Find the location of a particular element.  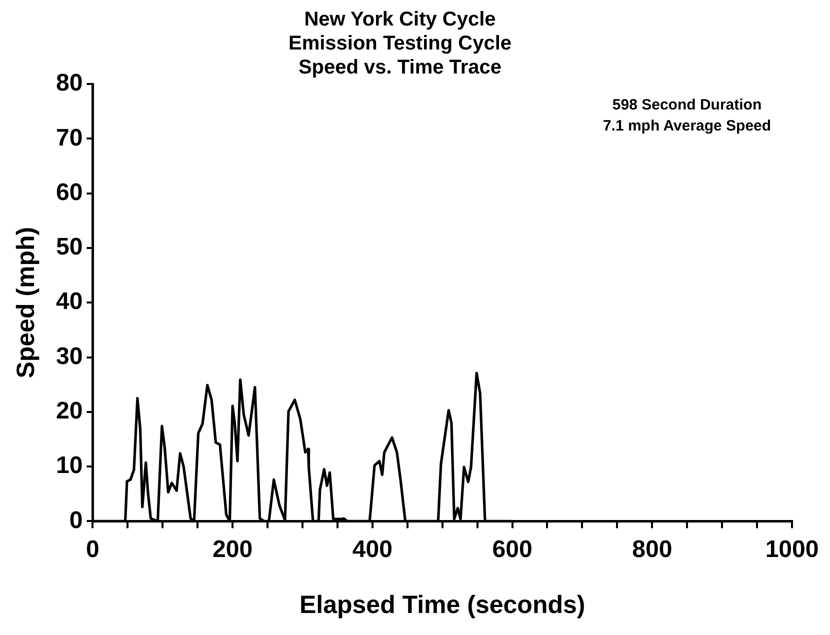

y-tick-label: 10 is located at coordinates (69, 466).